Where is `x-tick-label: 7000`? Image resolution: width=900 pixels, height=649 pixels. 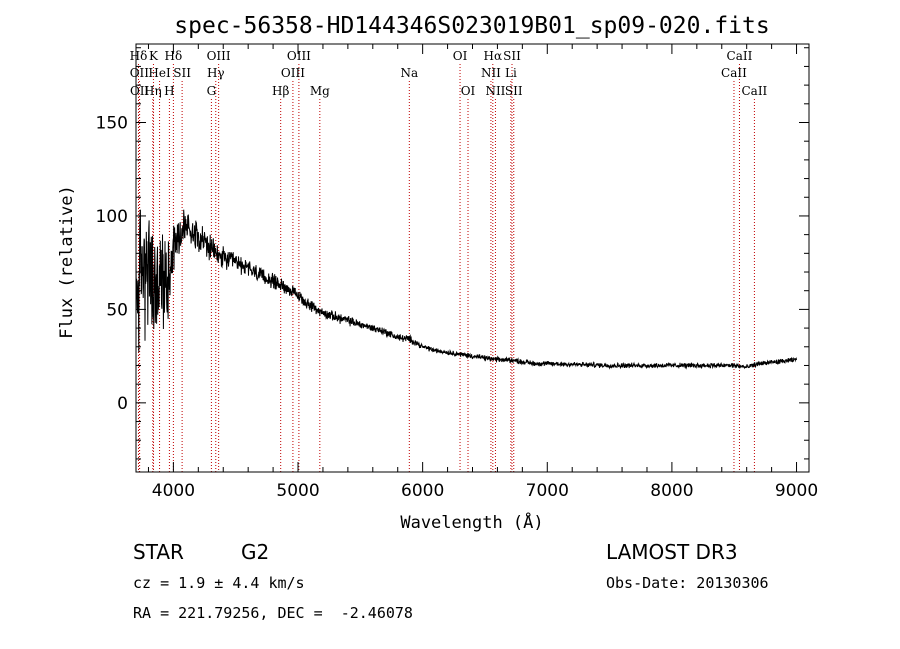 x-tick-label: 7000 is located at coordinates (547, 491).